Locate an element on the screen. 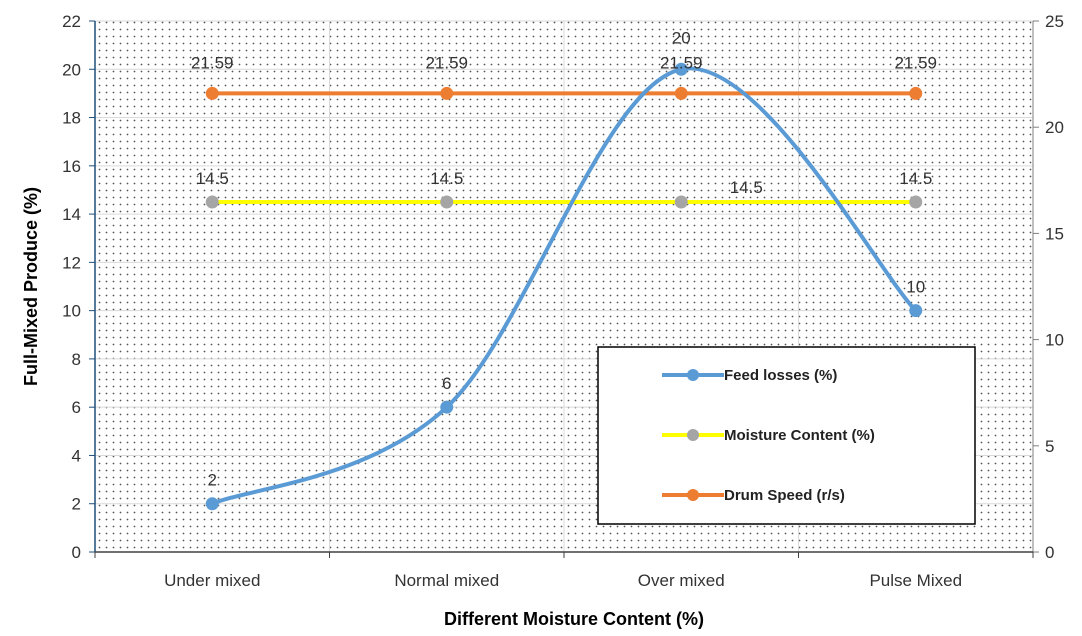  y-tick-label: 4 is located at coordinates (76, 455).